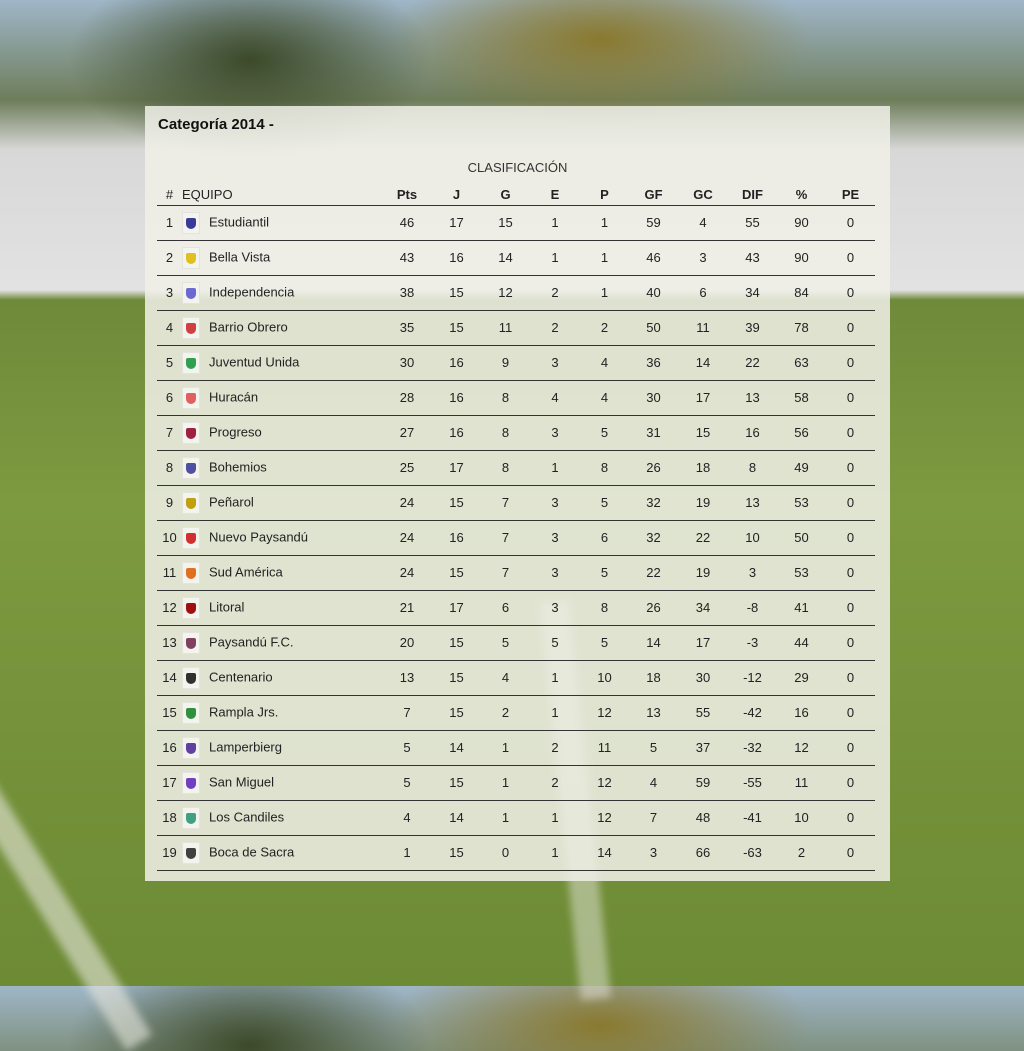 Image resolution: width=1024 pixels, height=1051 pixels. What do you see at coordinates (247, 816) in the screenshot?
I see `team-name: Los Candiles` at bounding box center [247, 816].